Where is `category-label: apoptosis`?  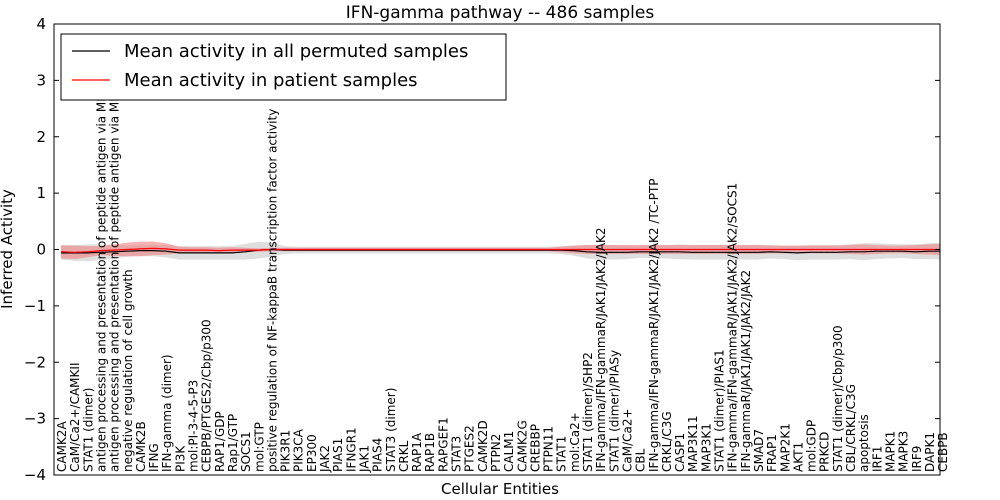
category-label: apoptosis is located at coordinates (864, 443).